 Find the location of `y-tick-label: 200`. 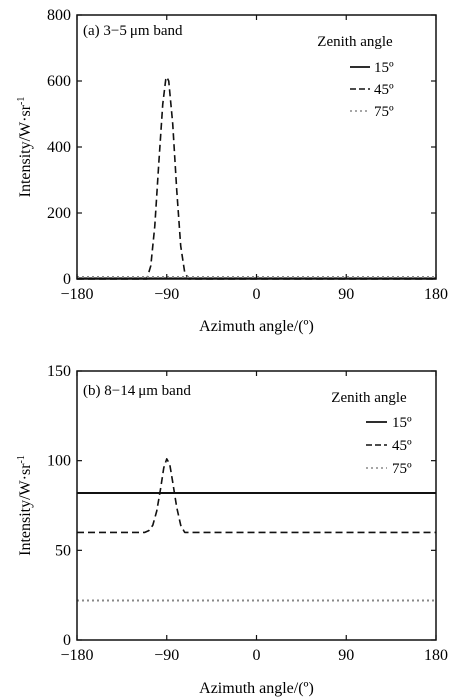

y-tick-label: 200 is located at coordinates (59, 213).